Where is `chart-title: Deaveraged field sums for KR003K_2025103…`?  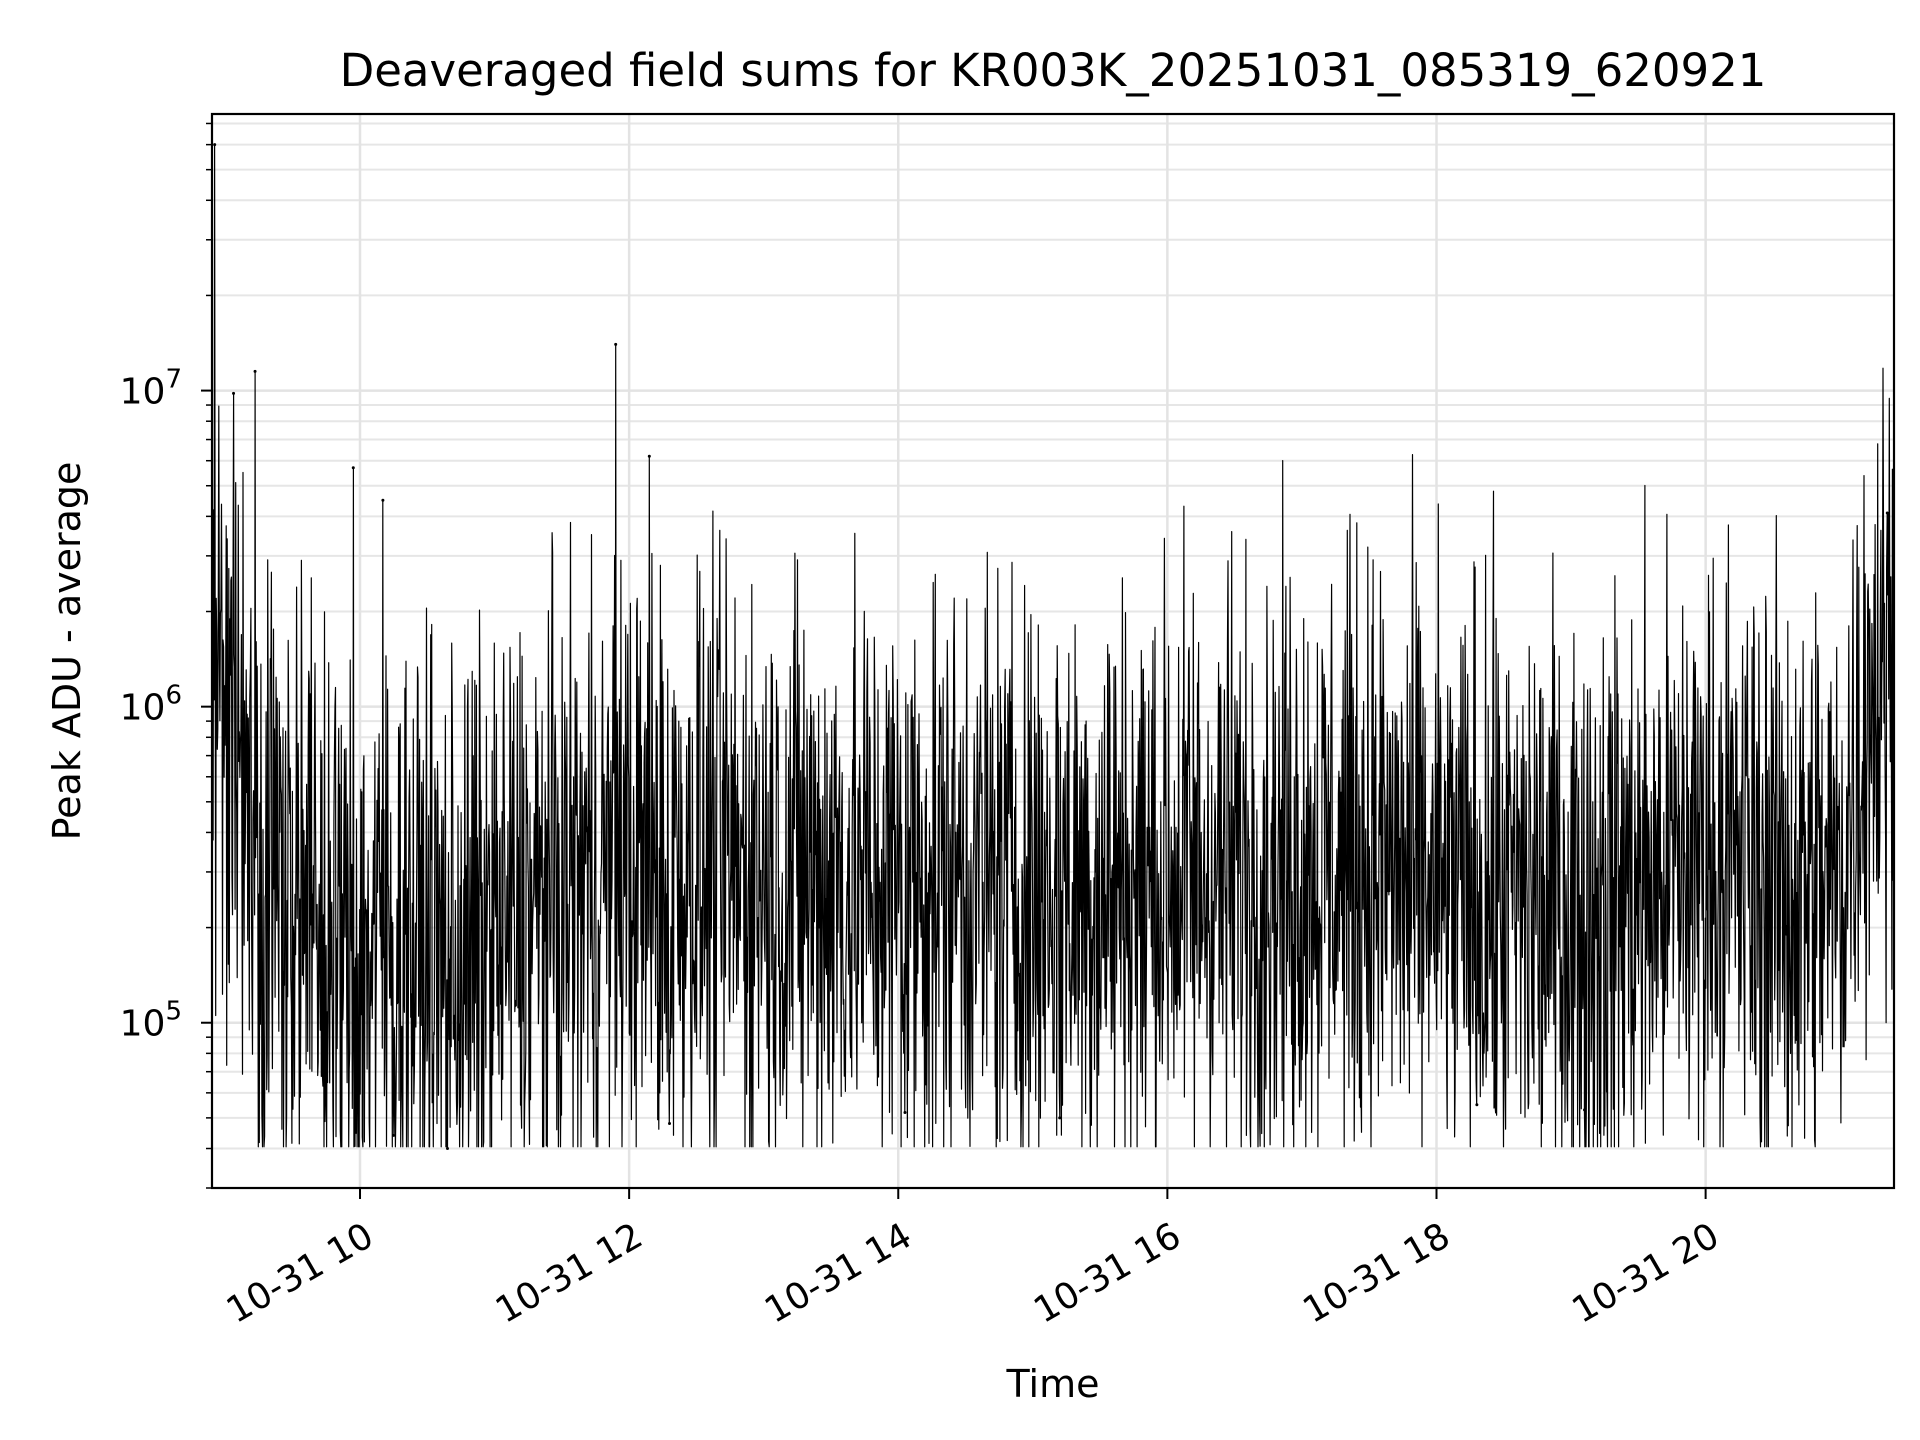
chart-title: Deaveraged field sums for KR003K_2025103… is located at coordinates (1053, 70).